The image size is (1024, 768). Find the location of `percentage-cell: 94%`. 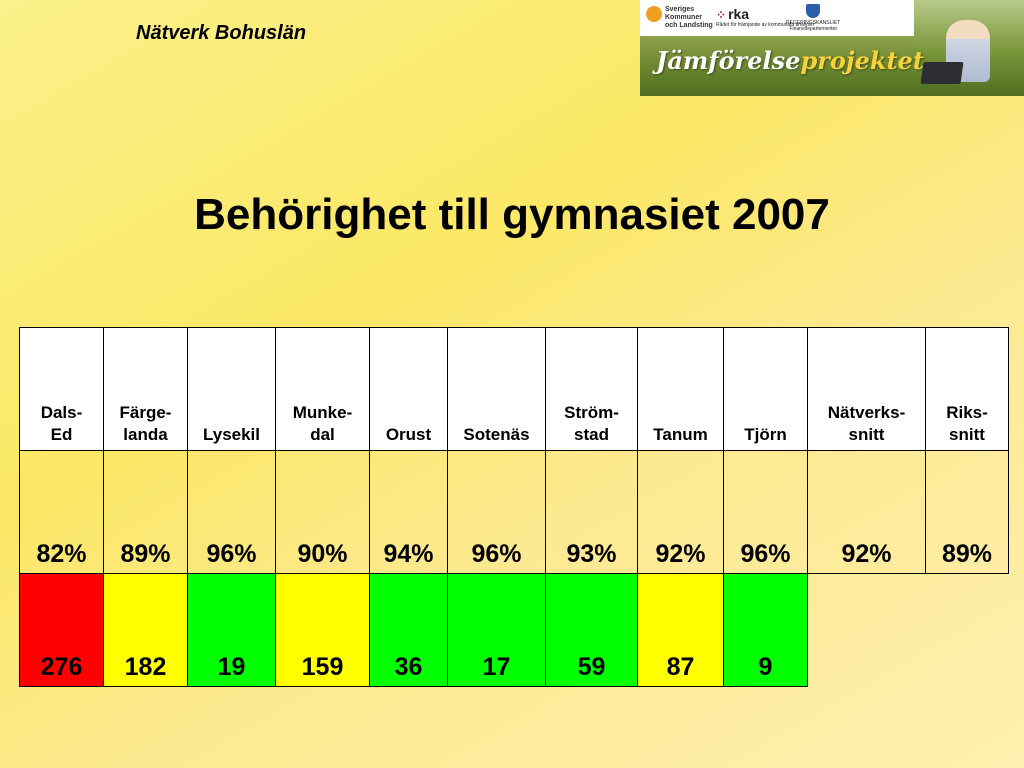

percentage-cell: 94% is located at coordinates (408, 512).